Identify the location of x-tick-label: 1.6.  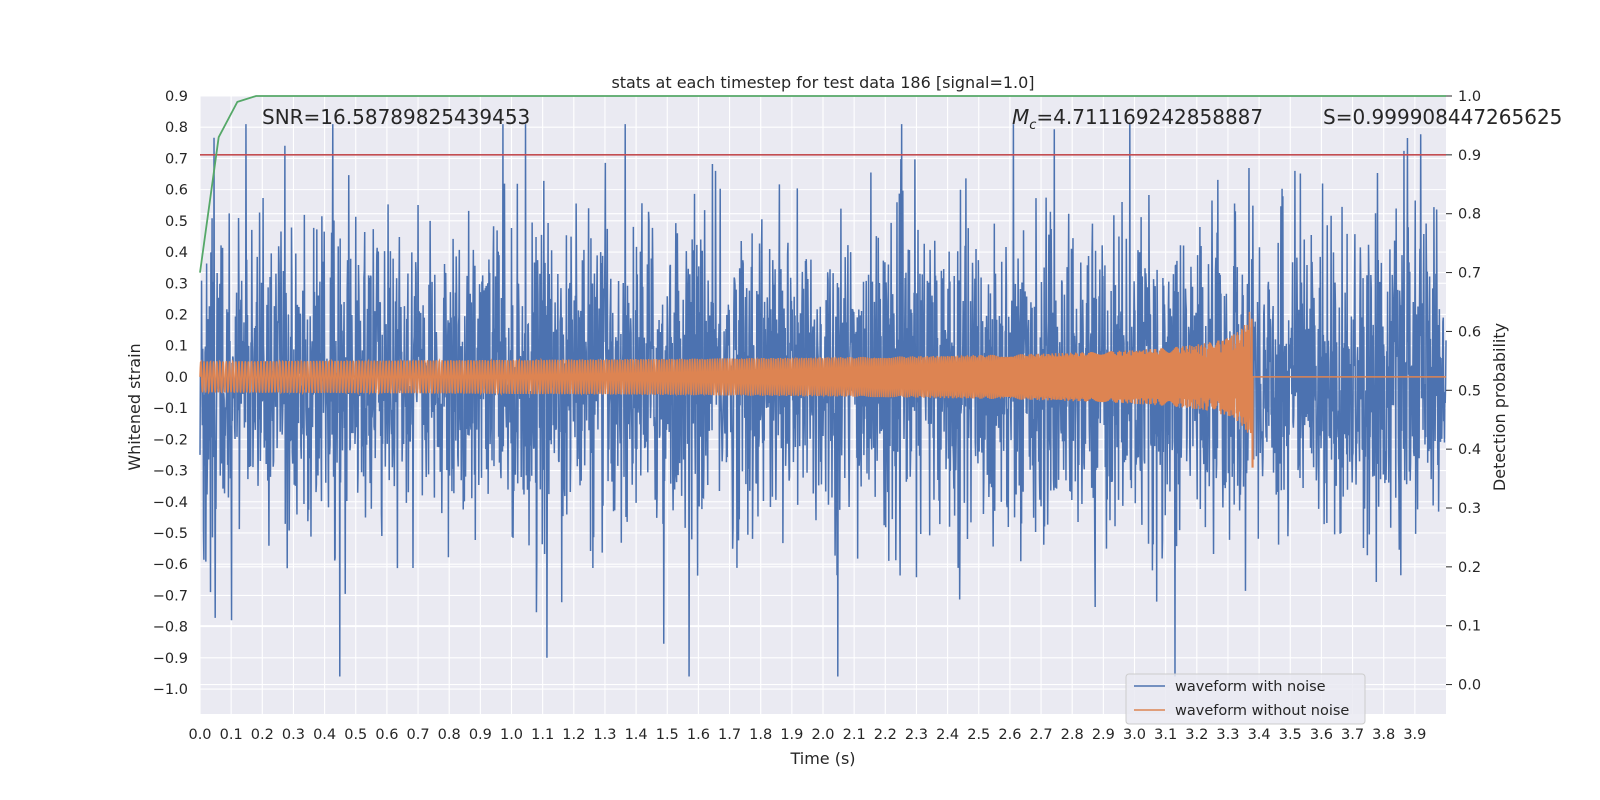
(698, 735).